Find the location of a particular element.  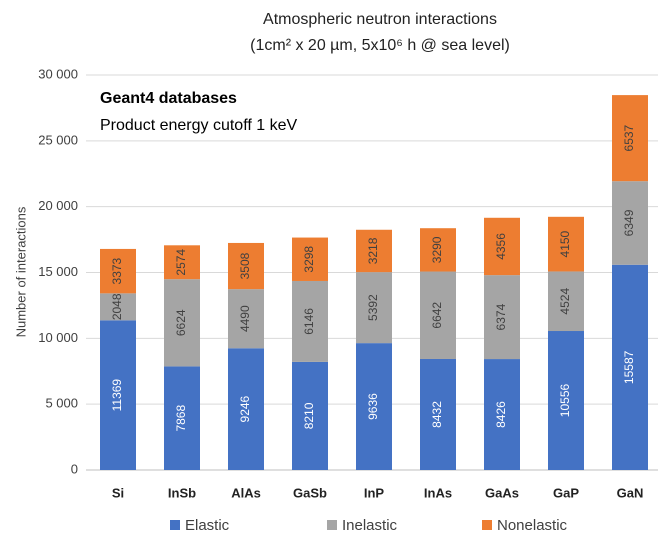

data-label: 6374 is located at coordinates (501, 316).